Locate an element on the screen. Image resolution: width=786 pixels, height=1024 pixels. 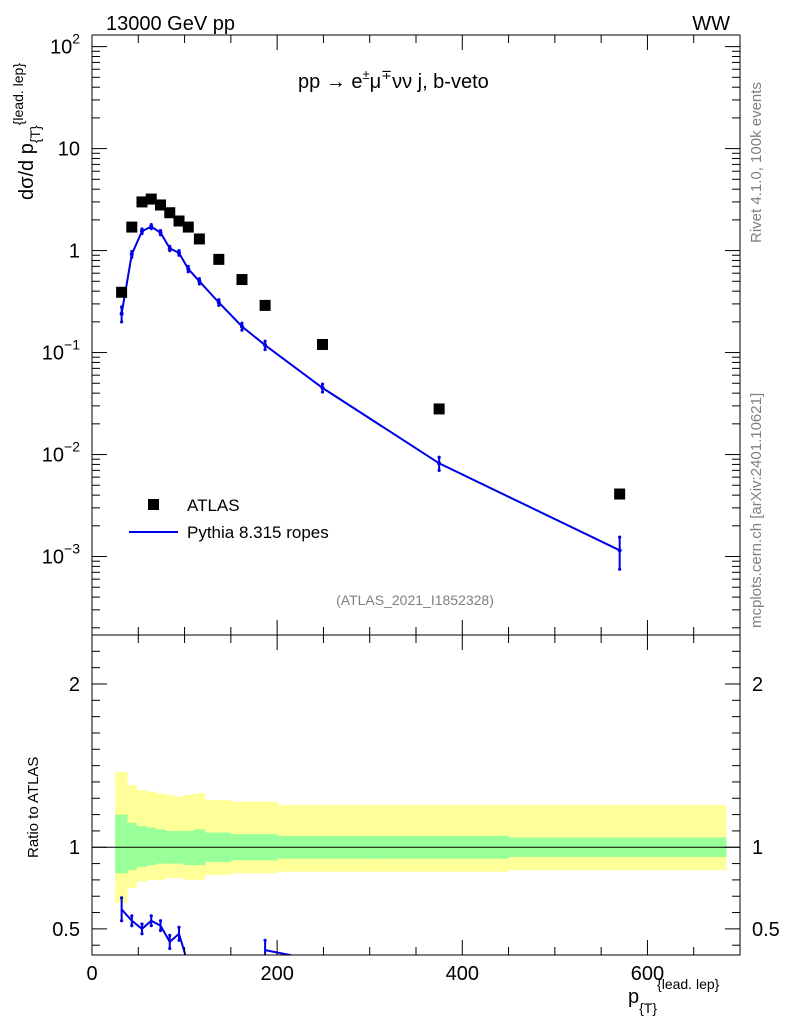
y-tick-label: 10⁻³ is located at coordinates (61, 555).